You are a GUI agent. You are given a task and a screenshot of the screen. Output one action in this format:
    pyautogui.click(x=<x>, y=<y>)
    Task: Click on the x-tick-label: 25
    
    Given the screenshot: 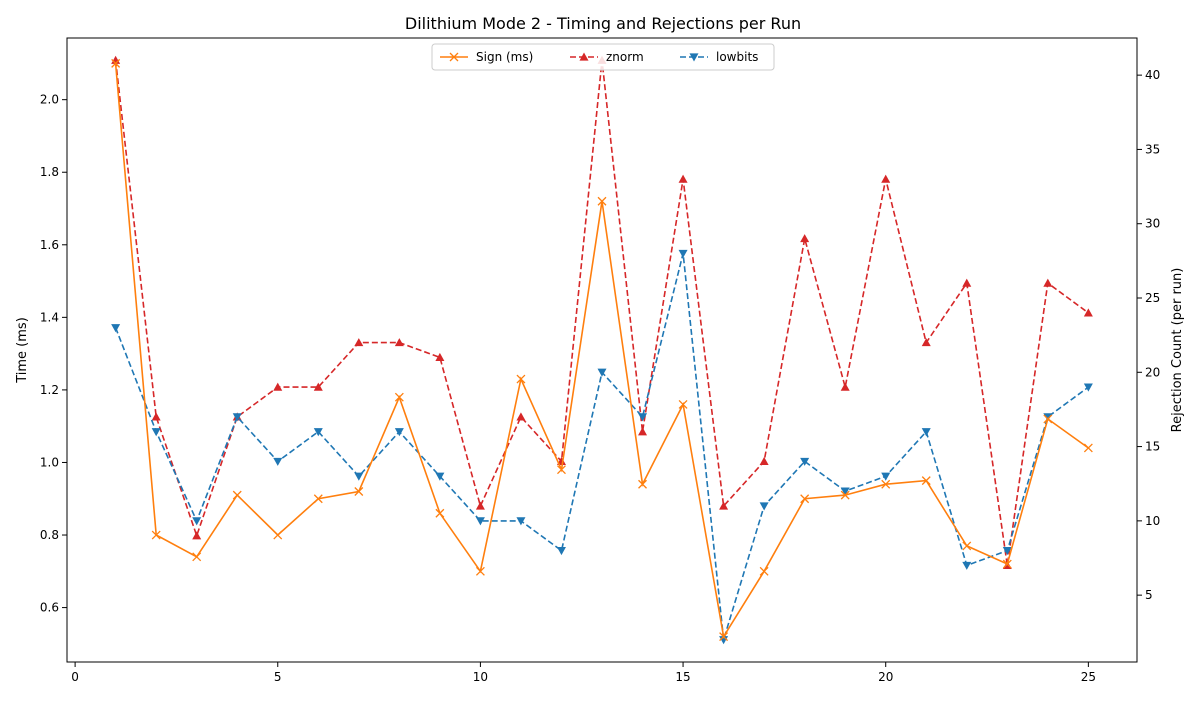 What is the action you would take?
    pyautogui.click(x=1088, y=677)
    